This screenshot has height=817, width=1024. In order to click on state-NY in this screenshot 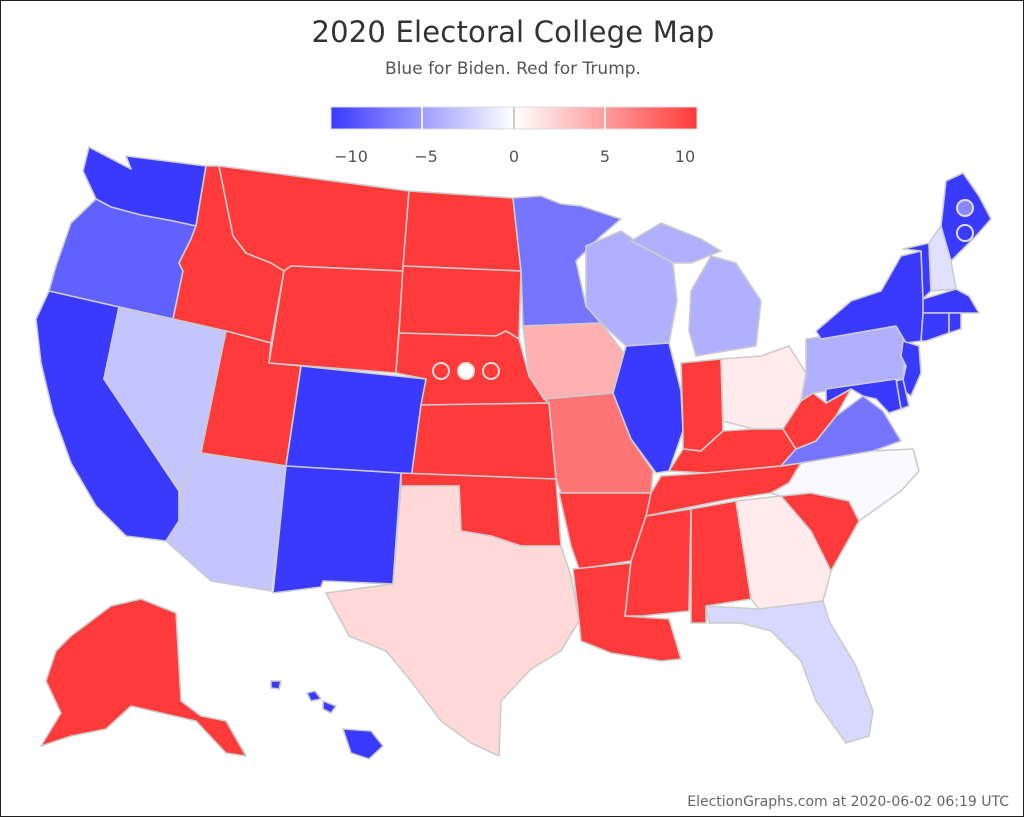, I will do `click(871, 297)`.